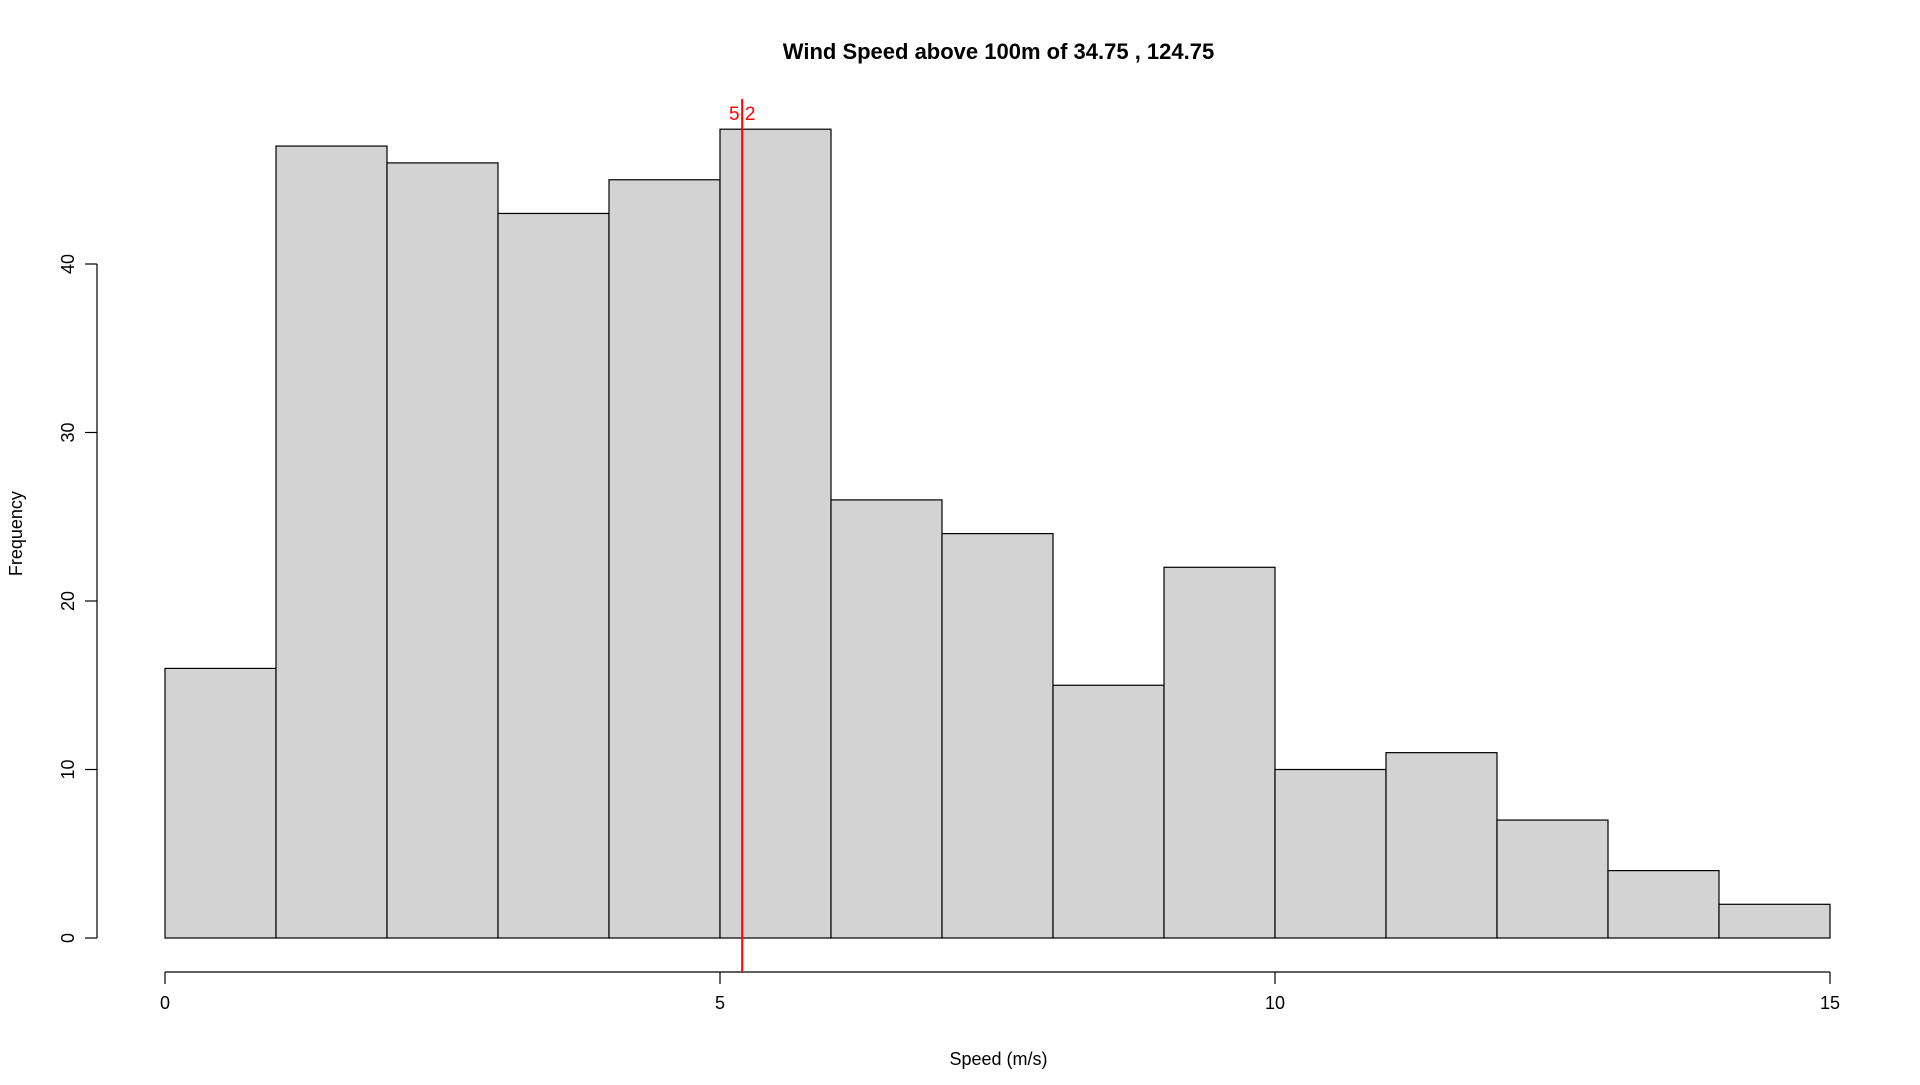 This screenshot has height=1085, width=1920. What do you see at coordinates (998, 1059) in the screenshot?
I see `x-axis-label: Speed (m/s)` at bounding box center [998, 1059].